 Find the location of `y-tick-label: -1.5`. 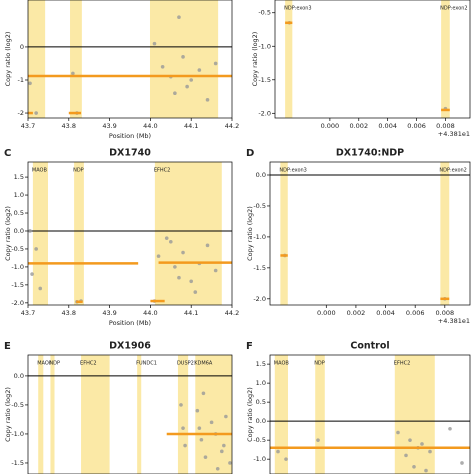

y-tick-label: -1.5 is located at coordinates (259, 268).